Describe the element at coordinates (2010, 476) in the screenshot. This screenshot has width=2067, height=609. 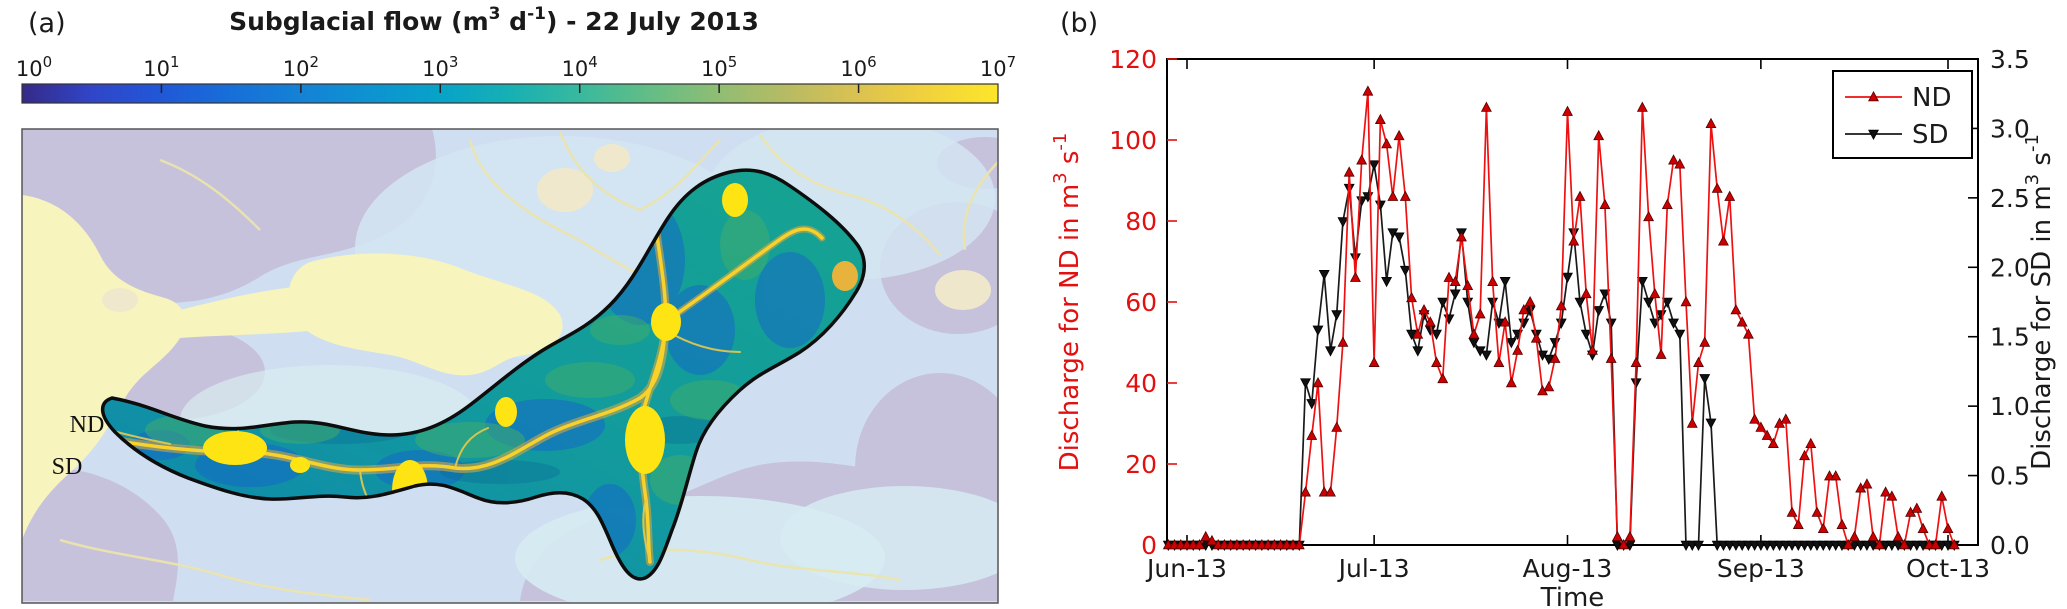
I see `right-tick-label: 0.5` at that location.